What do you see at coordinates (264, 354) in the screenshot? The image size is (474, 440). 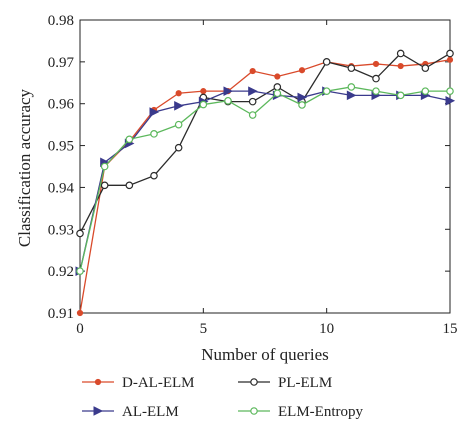 I see `x-axis-label: Number of queries` at bounding box center [264, 354].